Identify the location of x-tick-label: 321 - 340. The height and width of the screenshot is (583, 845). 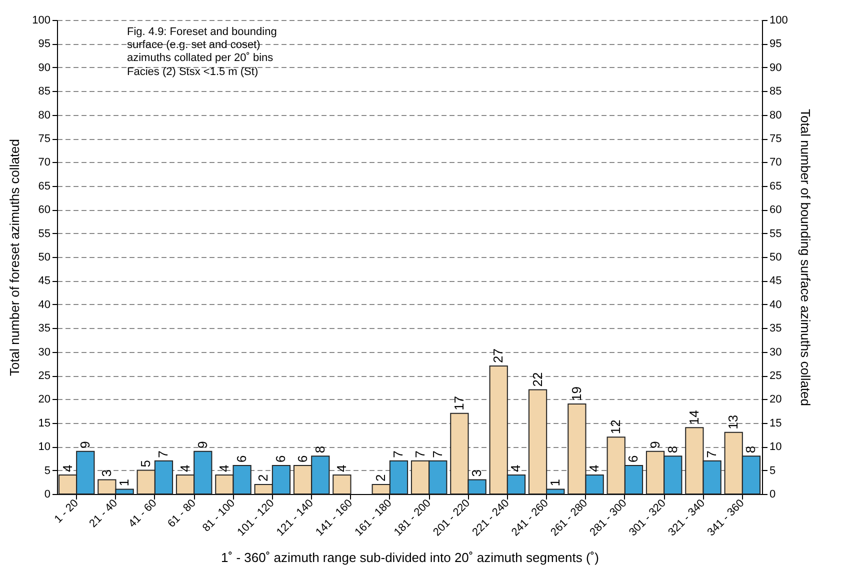
(687, 518).